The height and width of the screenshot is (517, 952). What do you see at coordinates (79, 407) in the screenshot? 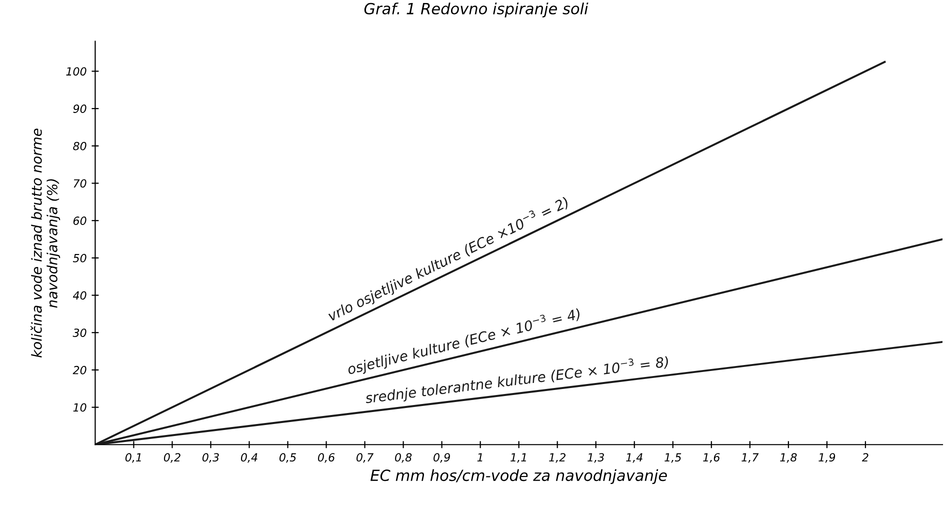
I see `y-tick-label: 10` at bounding box center [79, 407].